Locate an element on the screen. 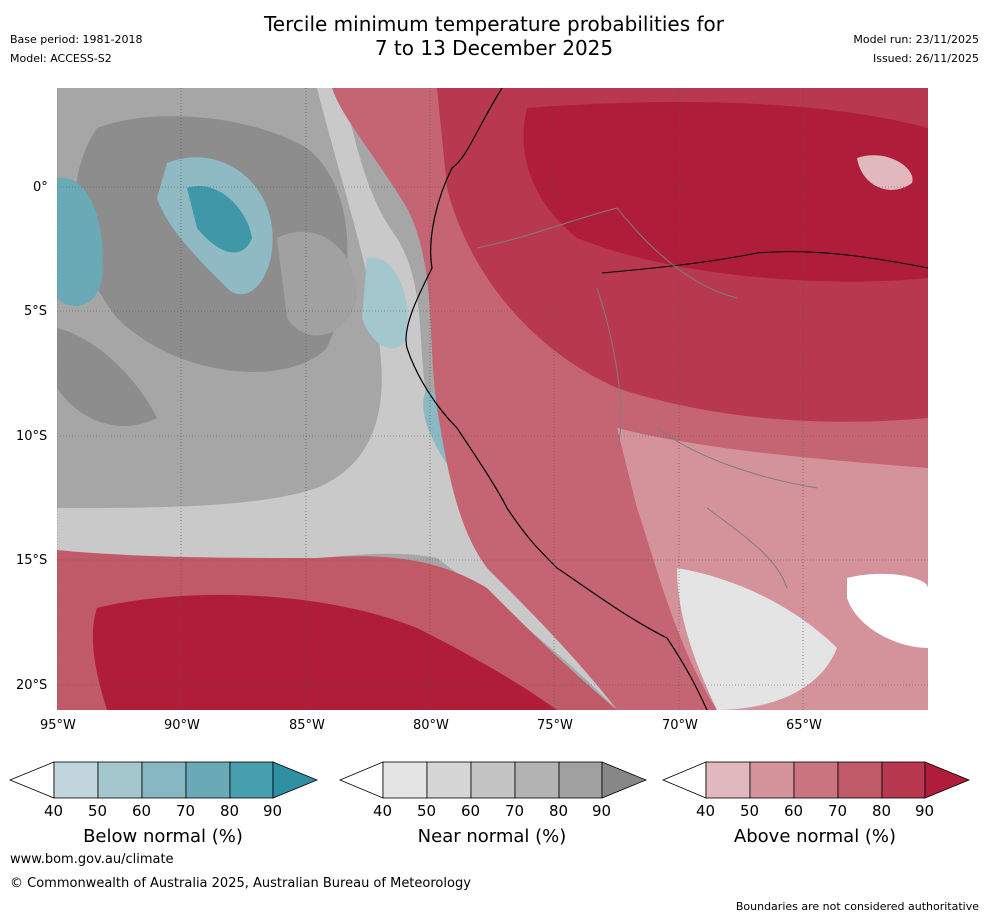  lon-label-90w: 90°W is located at coordinates (182, 725).